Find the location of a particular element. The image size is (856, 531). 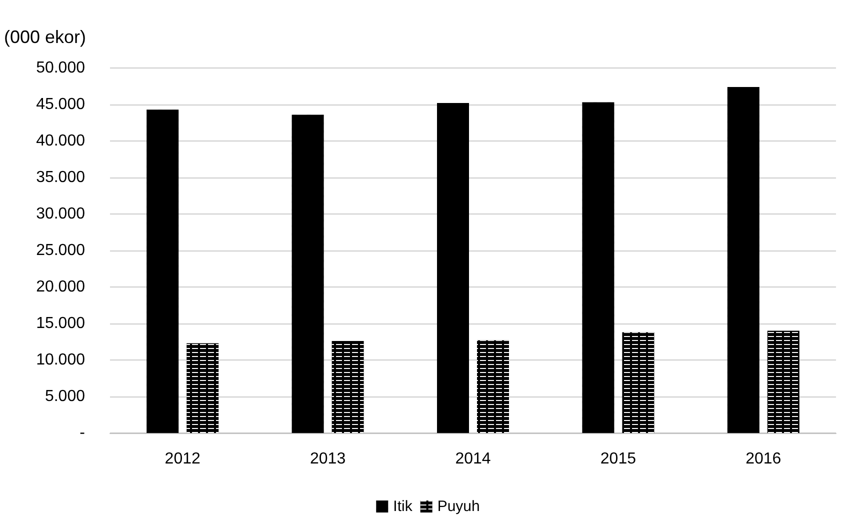

y-tick-label: 10.000 is located at coordinates (61, 360).